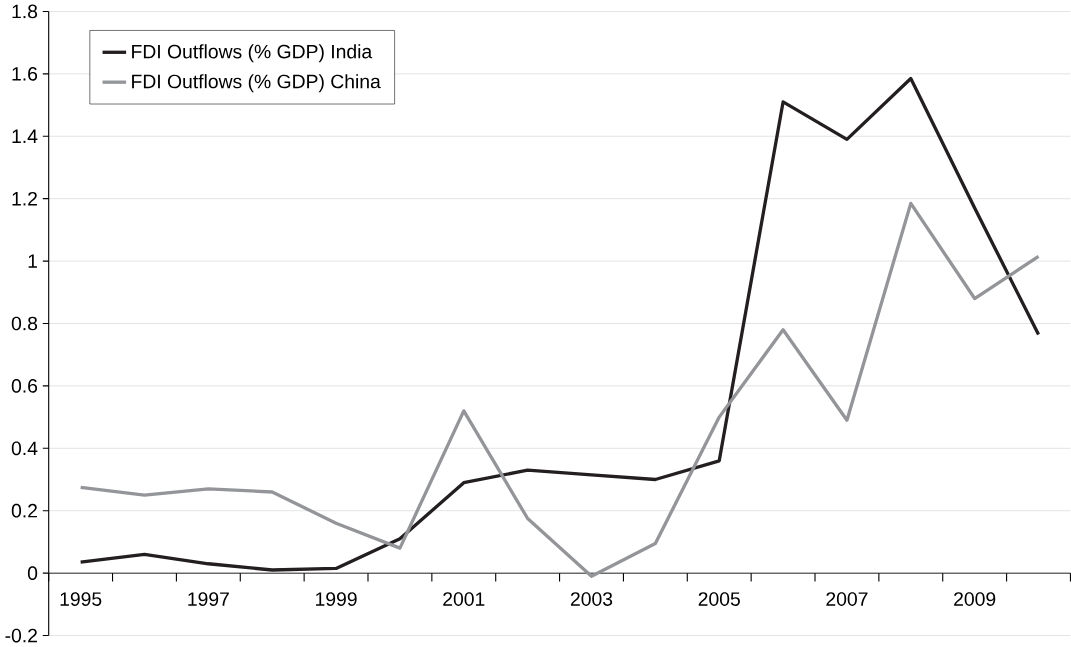 The width and height of the screenshot is (1071, 647). Describe the element at coordinates (847, 599) in the screenshot. I see `x-tick-label: 2007` at that location.